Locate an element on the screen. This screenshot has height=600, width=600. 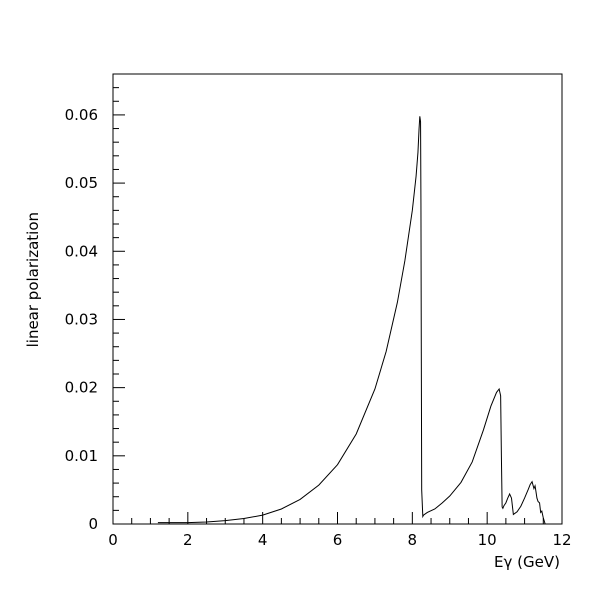
x-tick-label: 4 is located at coordinates (263, 540).